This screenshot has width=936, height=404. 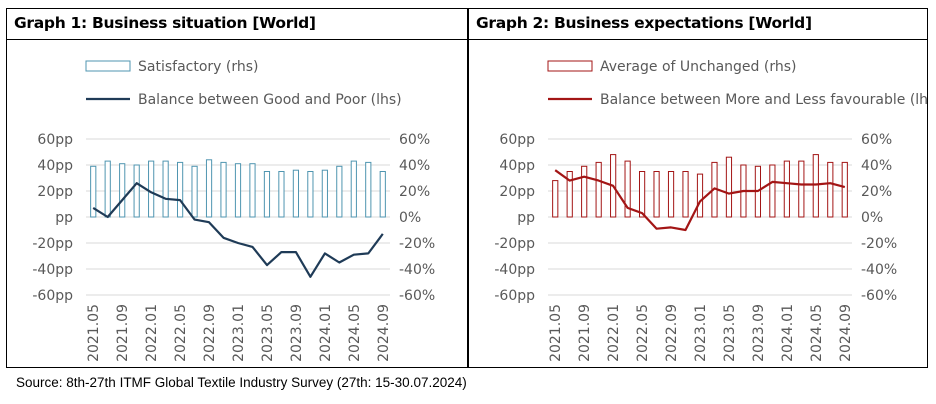 What do you see at coordinates (198, 67) in the screenshot?
I see `legend-bar-label: Satisfactory (rhs)` at bounding box center [198, 67].